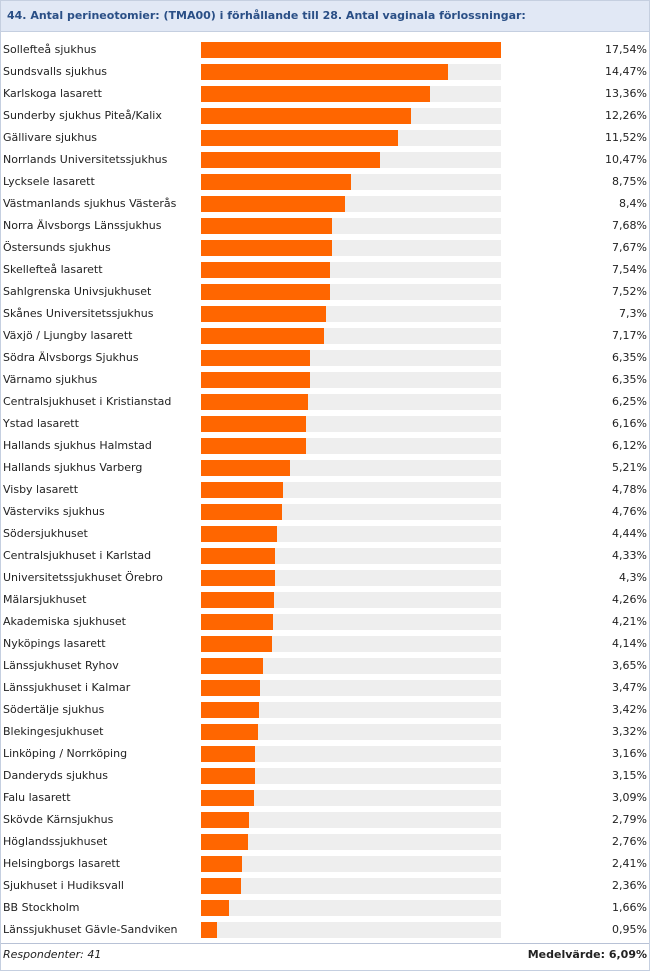  What do you see at coordinates (82, 115) in the screenshot?
I see `category-label: Sunderby sjukhus Piteå/Kalix` at bounding box center [82, 115].